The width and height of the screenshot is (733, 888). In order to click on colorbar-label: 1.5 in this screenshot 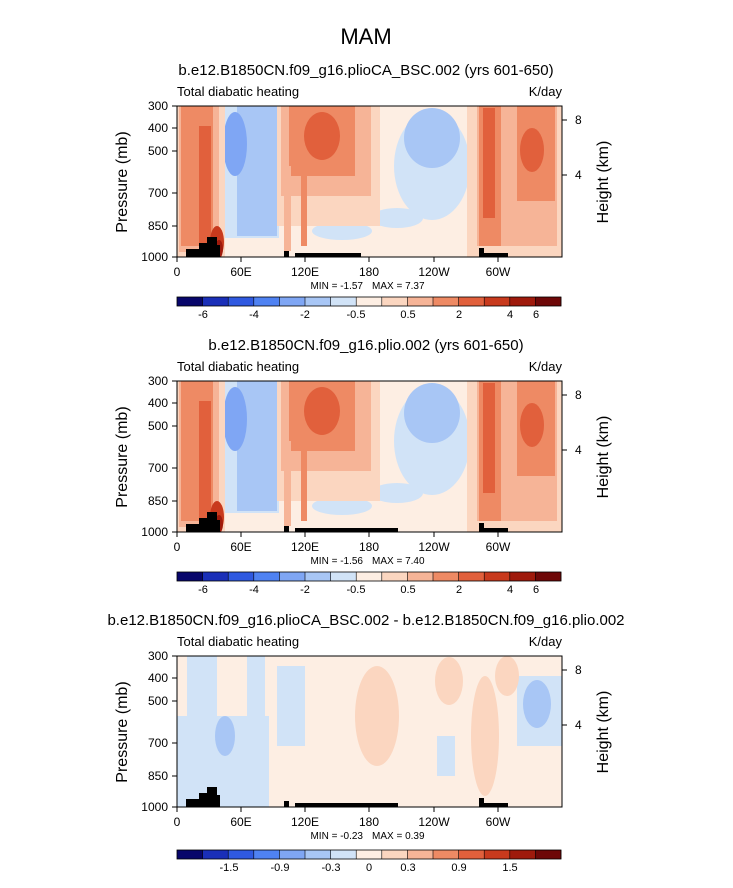, I will do `click(509, 868)`.